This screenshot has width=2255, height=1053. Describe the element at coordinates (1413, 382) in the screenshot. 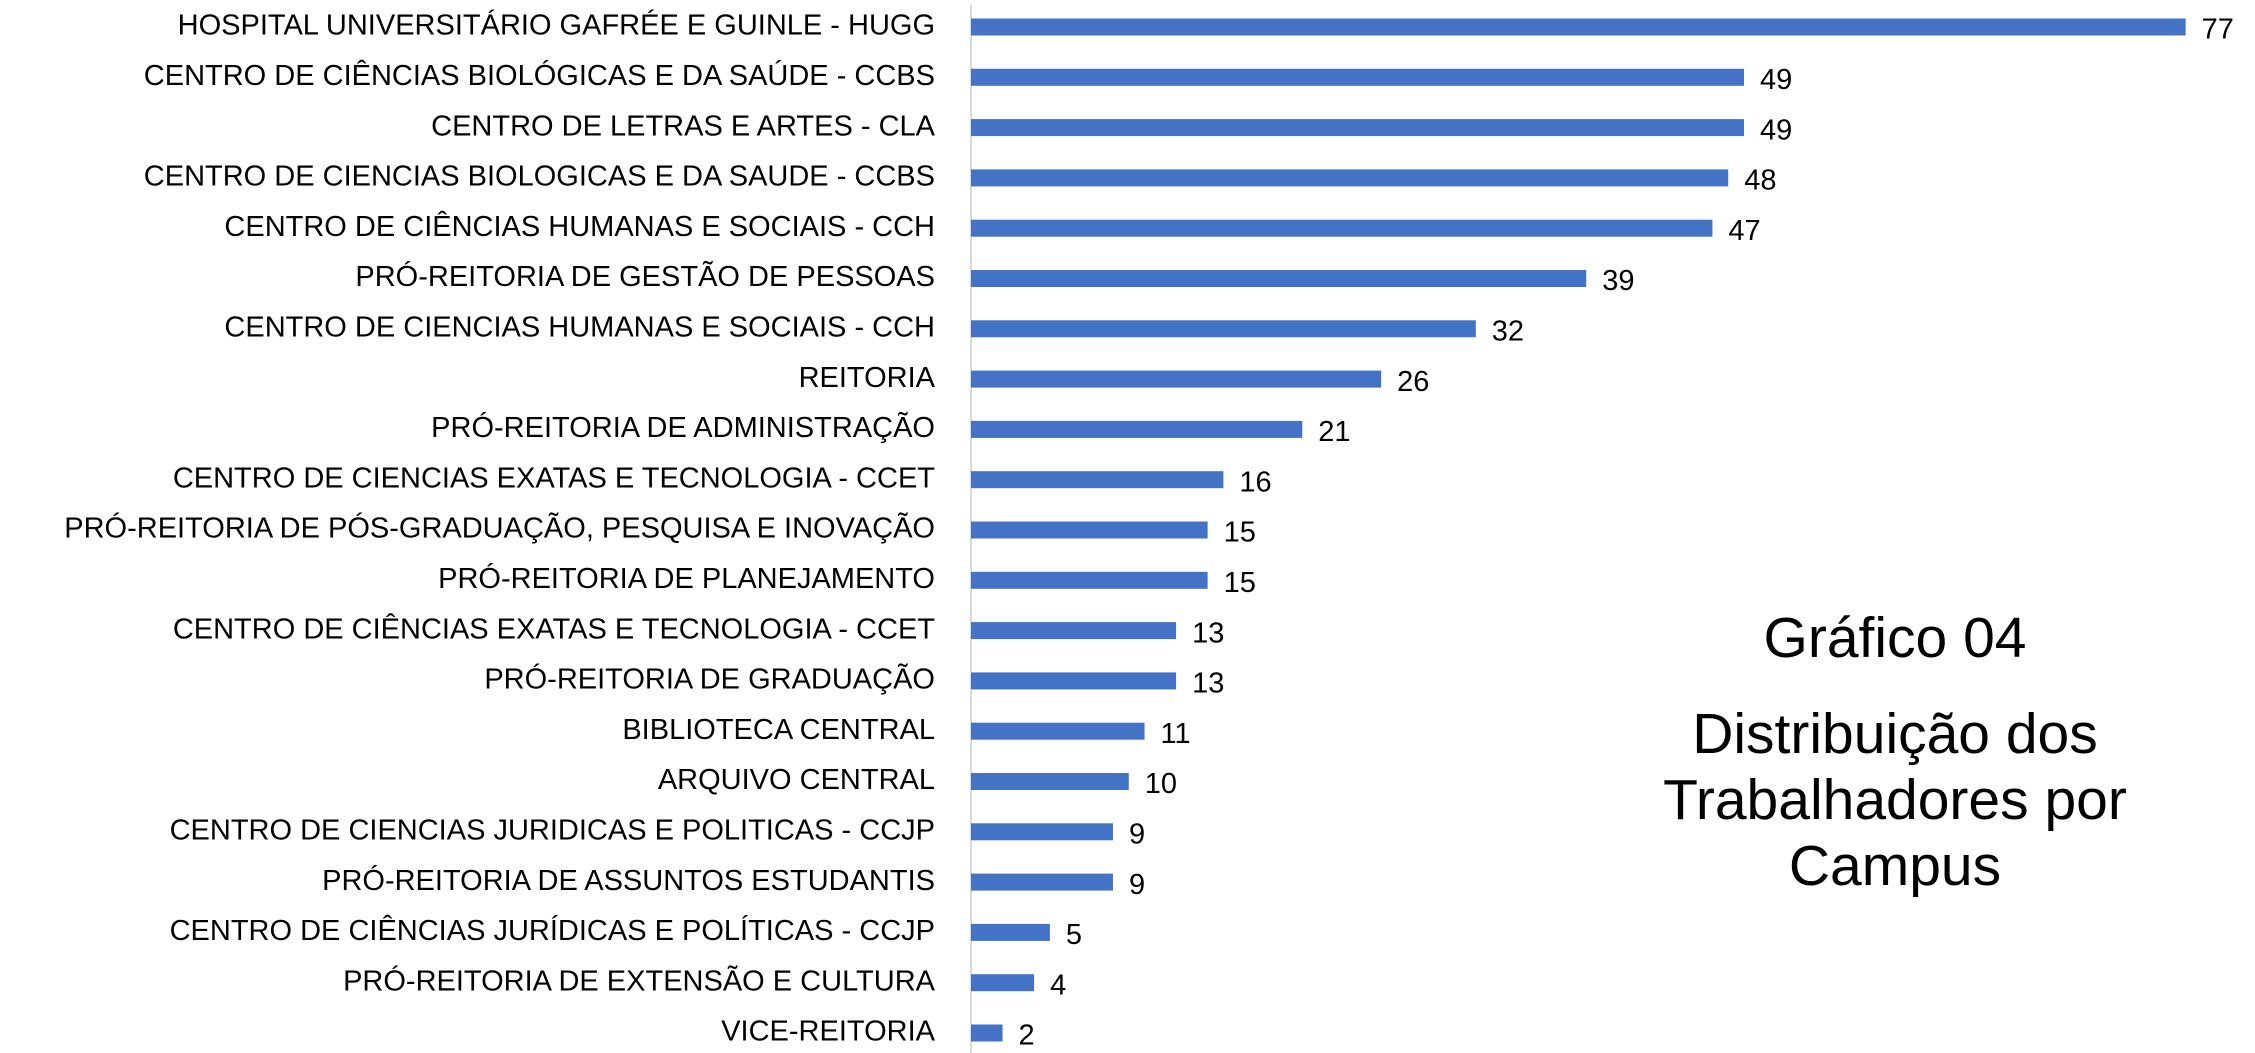

I see `value-label: 26` at that location.